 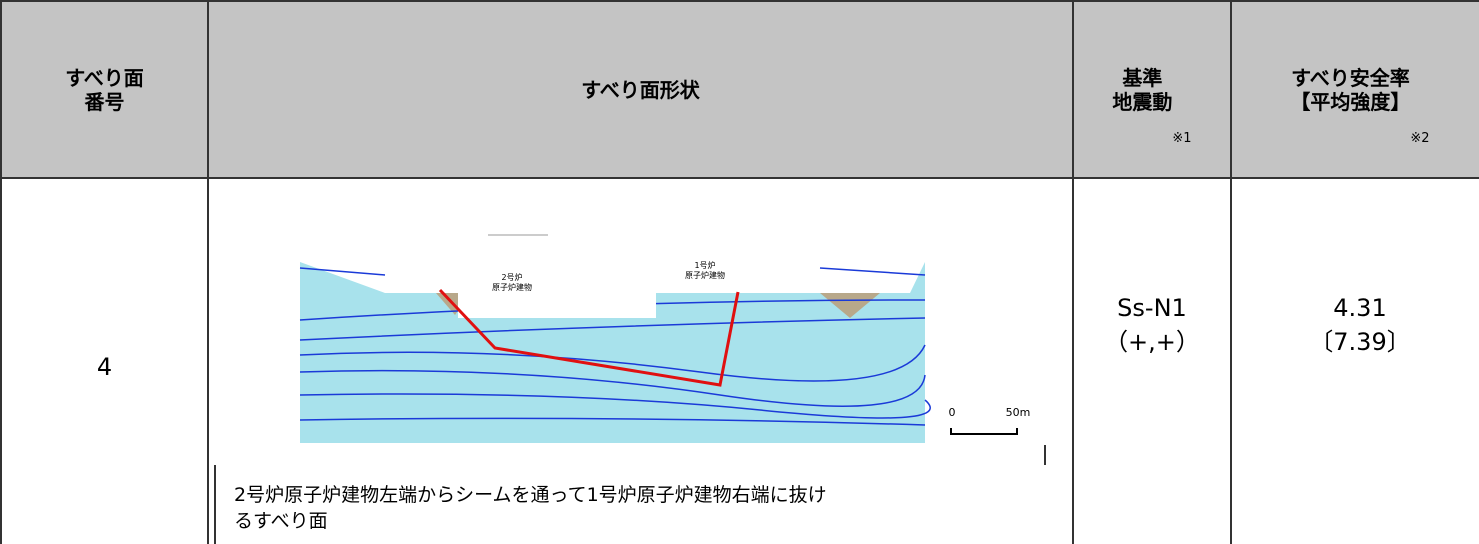 I want to click on ground-motion: Ss-N1 （+,+）, so click(x=1152, y=325).